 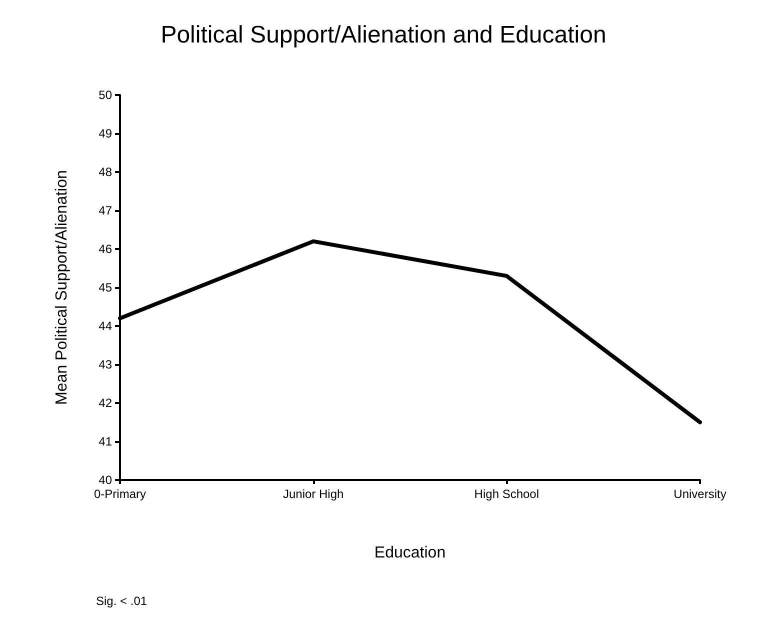 What do you see at coordinates (507, 494) in the screenshot?
I see `x-tick-label: High School` at bounding box center [507, 494].